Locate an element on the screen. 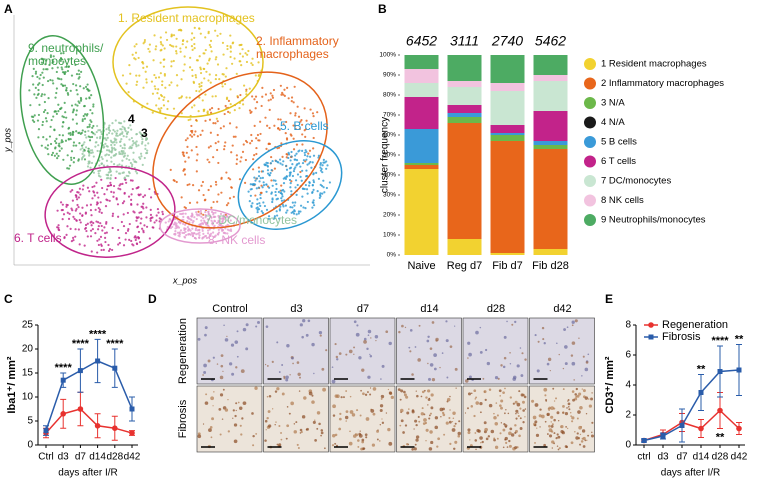 Image resolution: width=767 pixels, height=483 pixels. y-tick-label: 10% is located at coordinates (389, 235).